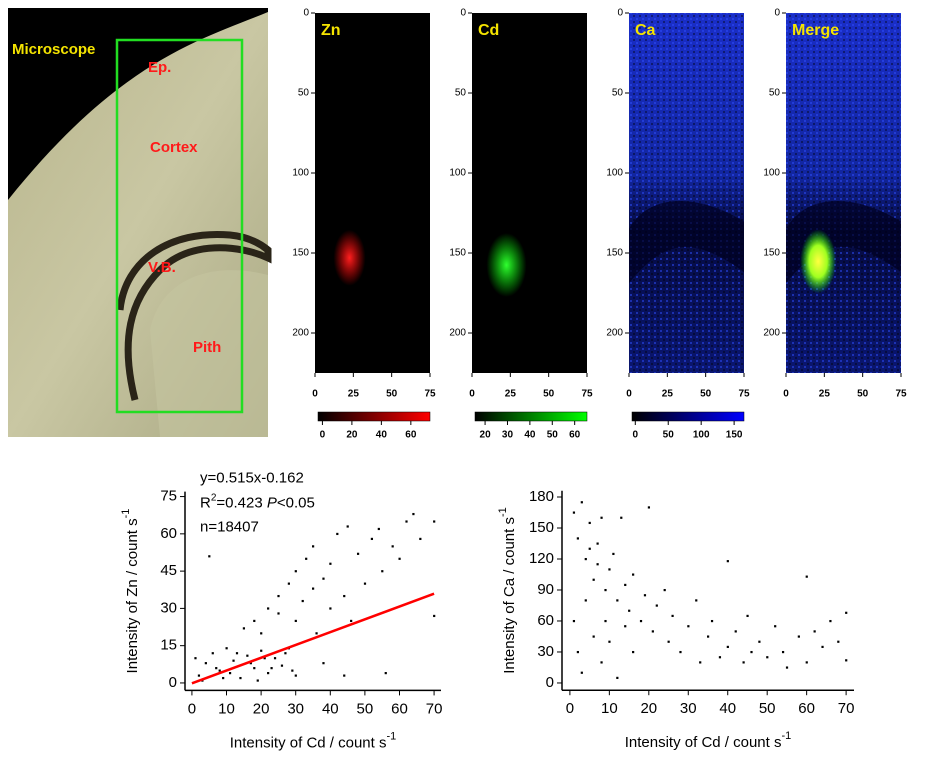 Image resolution: width=929 pixels, height=777 pixels. I want to click on heatmap-panel: Merge 0 50 100 150 200 0 25 50 75, so click(835, 204).